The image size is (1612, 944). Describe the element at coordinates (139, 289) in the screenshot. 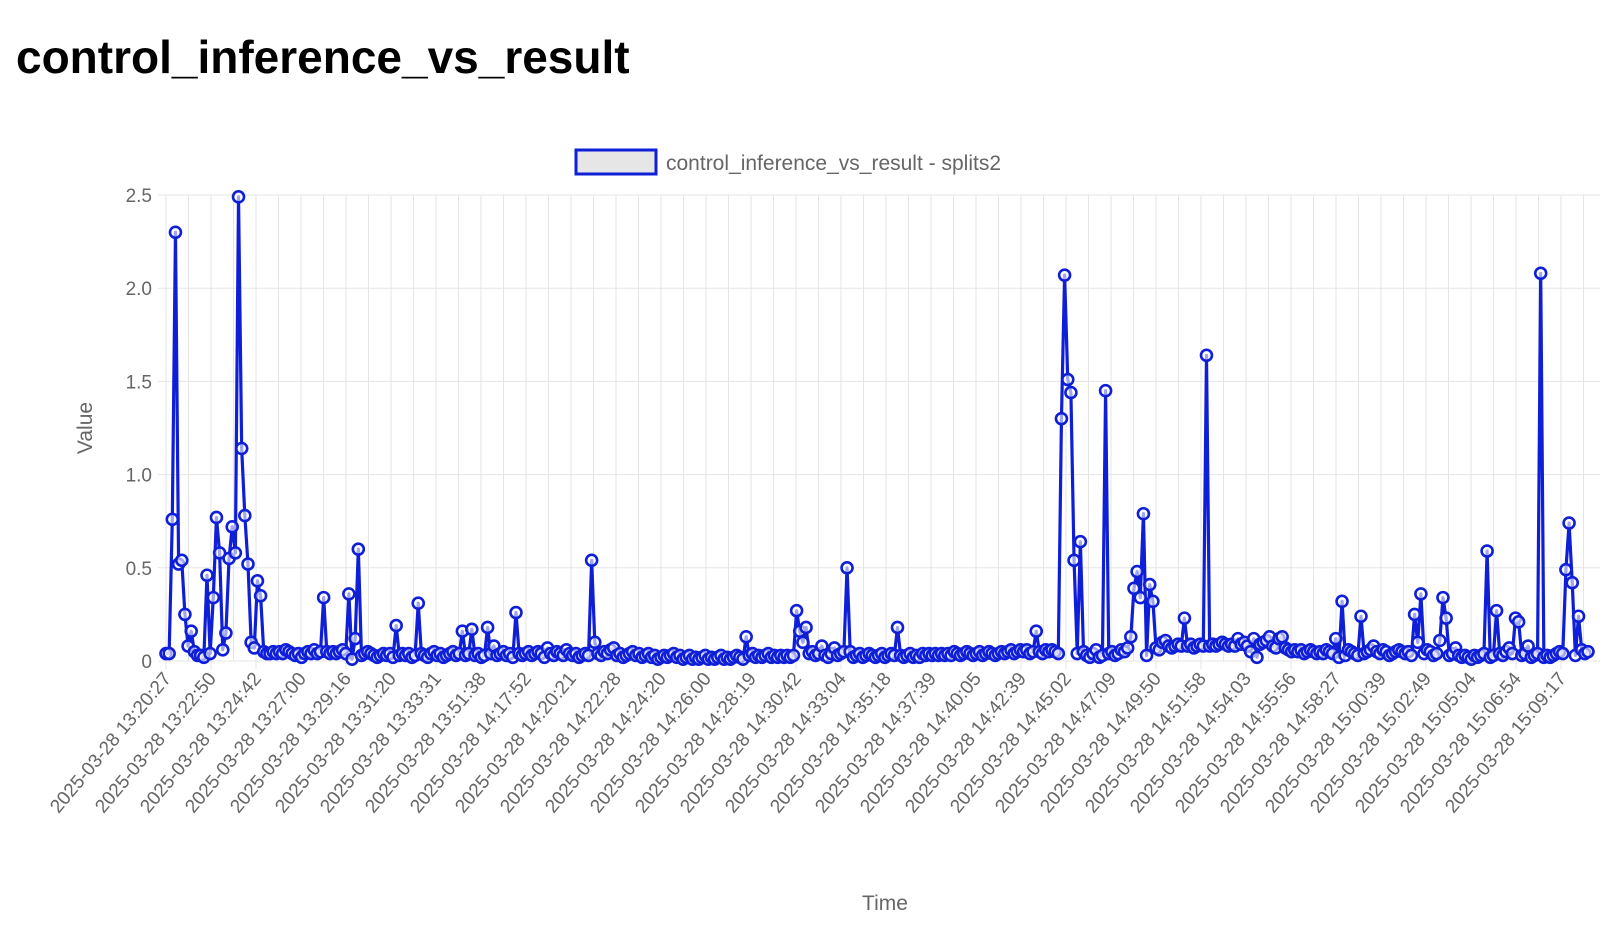

I see `y-tick-label: 2.0` at that location.